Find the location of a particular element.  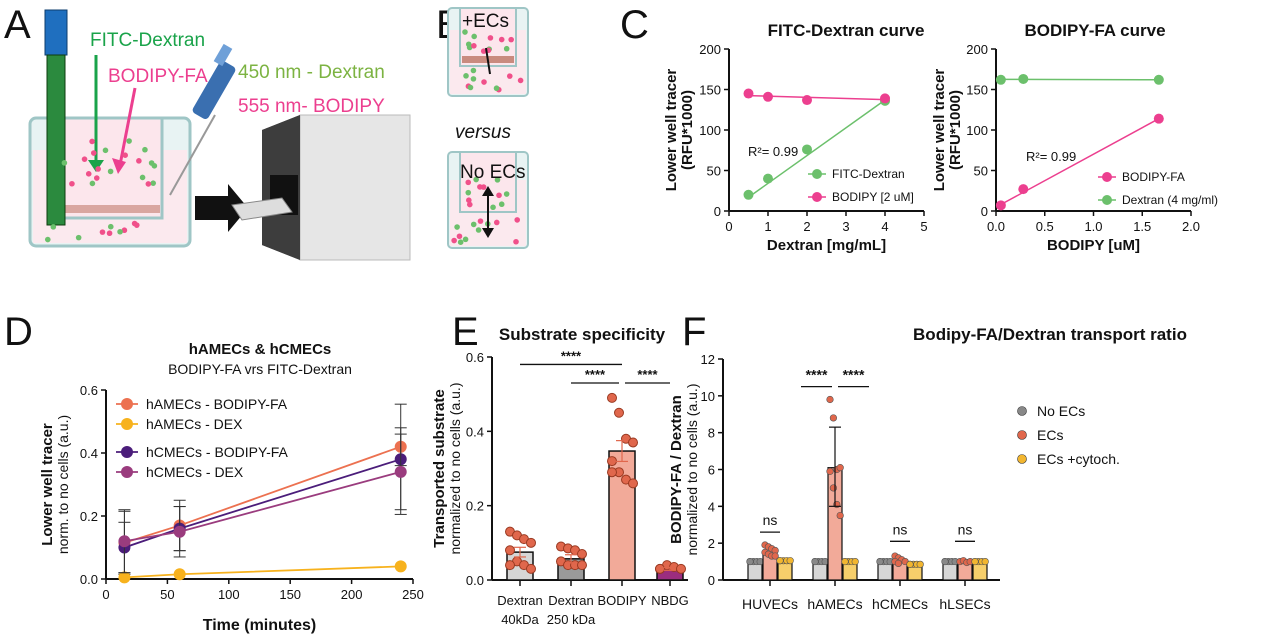

y-tick-label: 0.2 is located at coordinates (89, 516).